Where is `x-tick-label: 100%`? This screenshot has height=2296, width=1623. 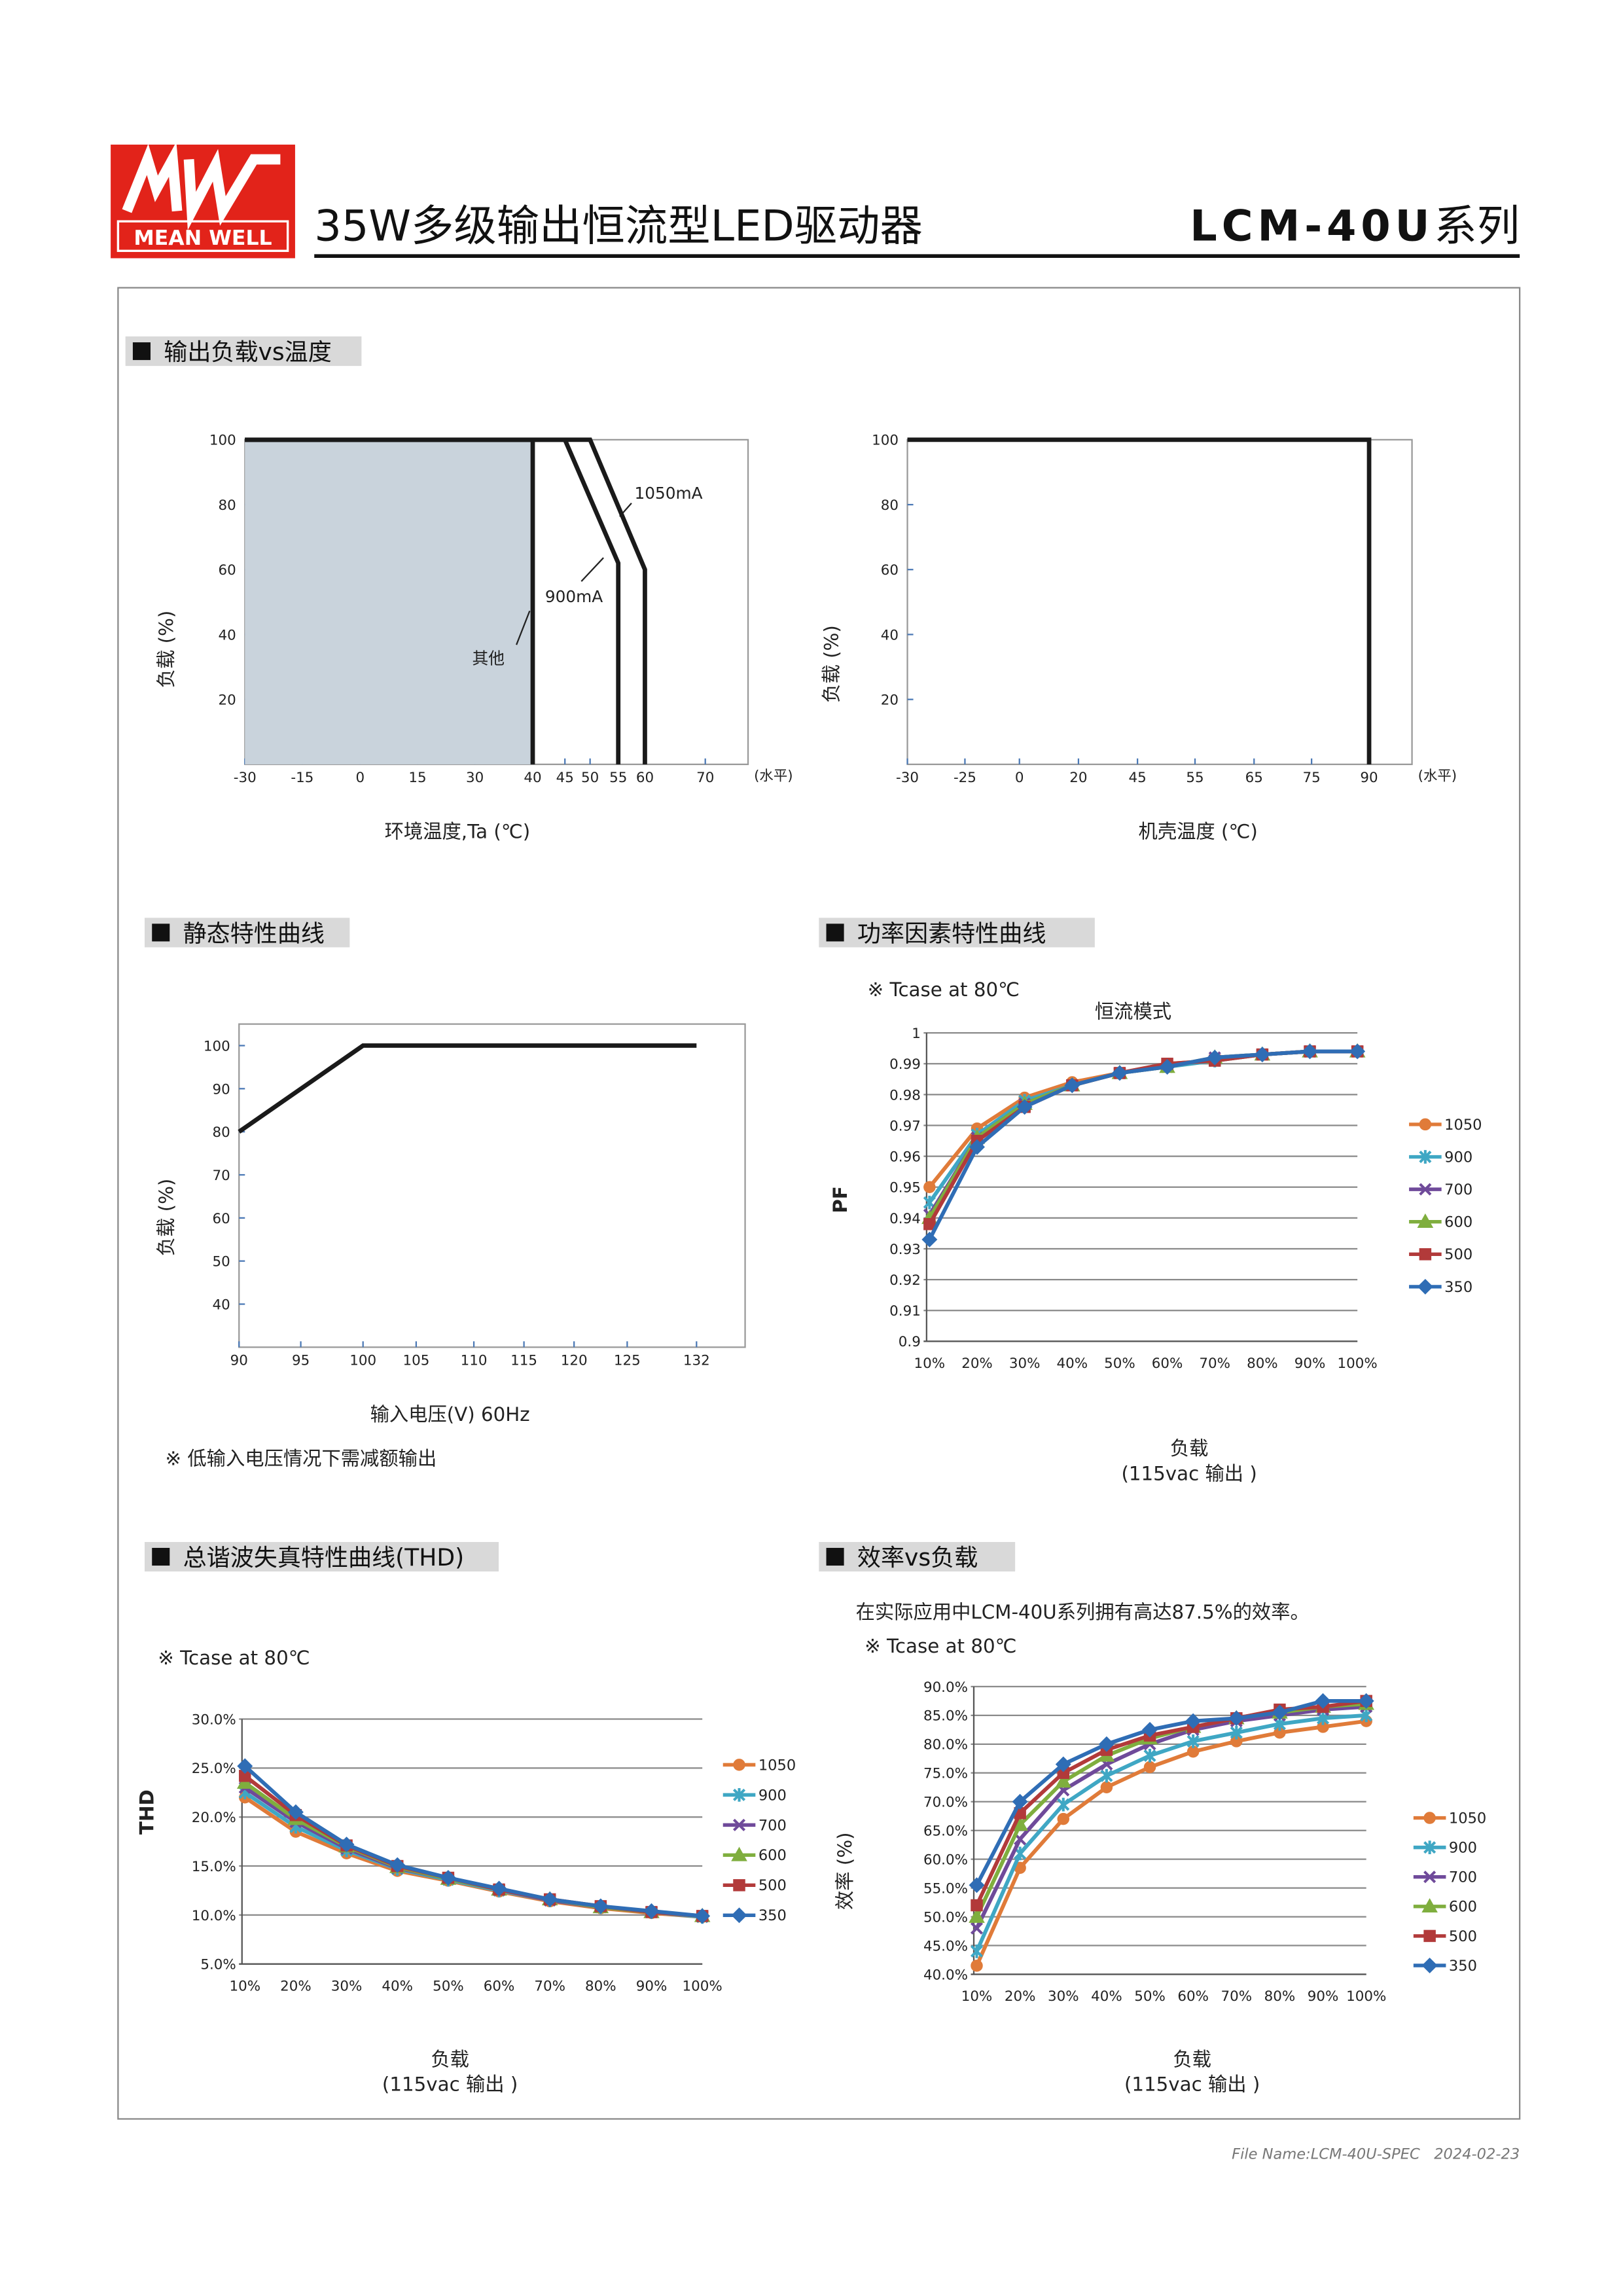 x-tick-label: 100% is located at coordinates (703, 1986).